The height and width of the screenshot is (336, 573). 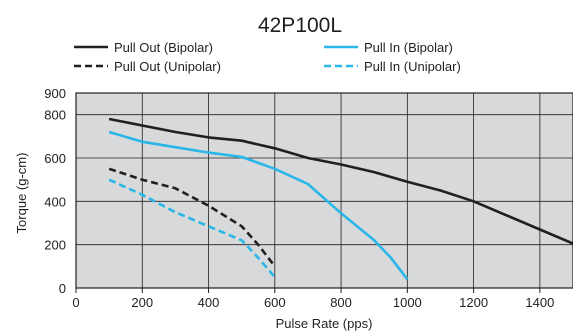 What do you see at coordinates (55, 191) in the screenshot?
I see `y-axis-ticks: 0 200 400 600 800 900` at bounding box center [55, 191].